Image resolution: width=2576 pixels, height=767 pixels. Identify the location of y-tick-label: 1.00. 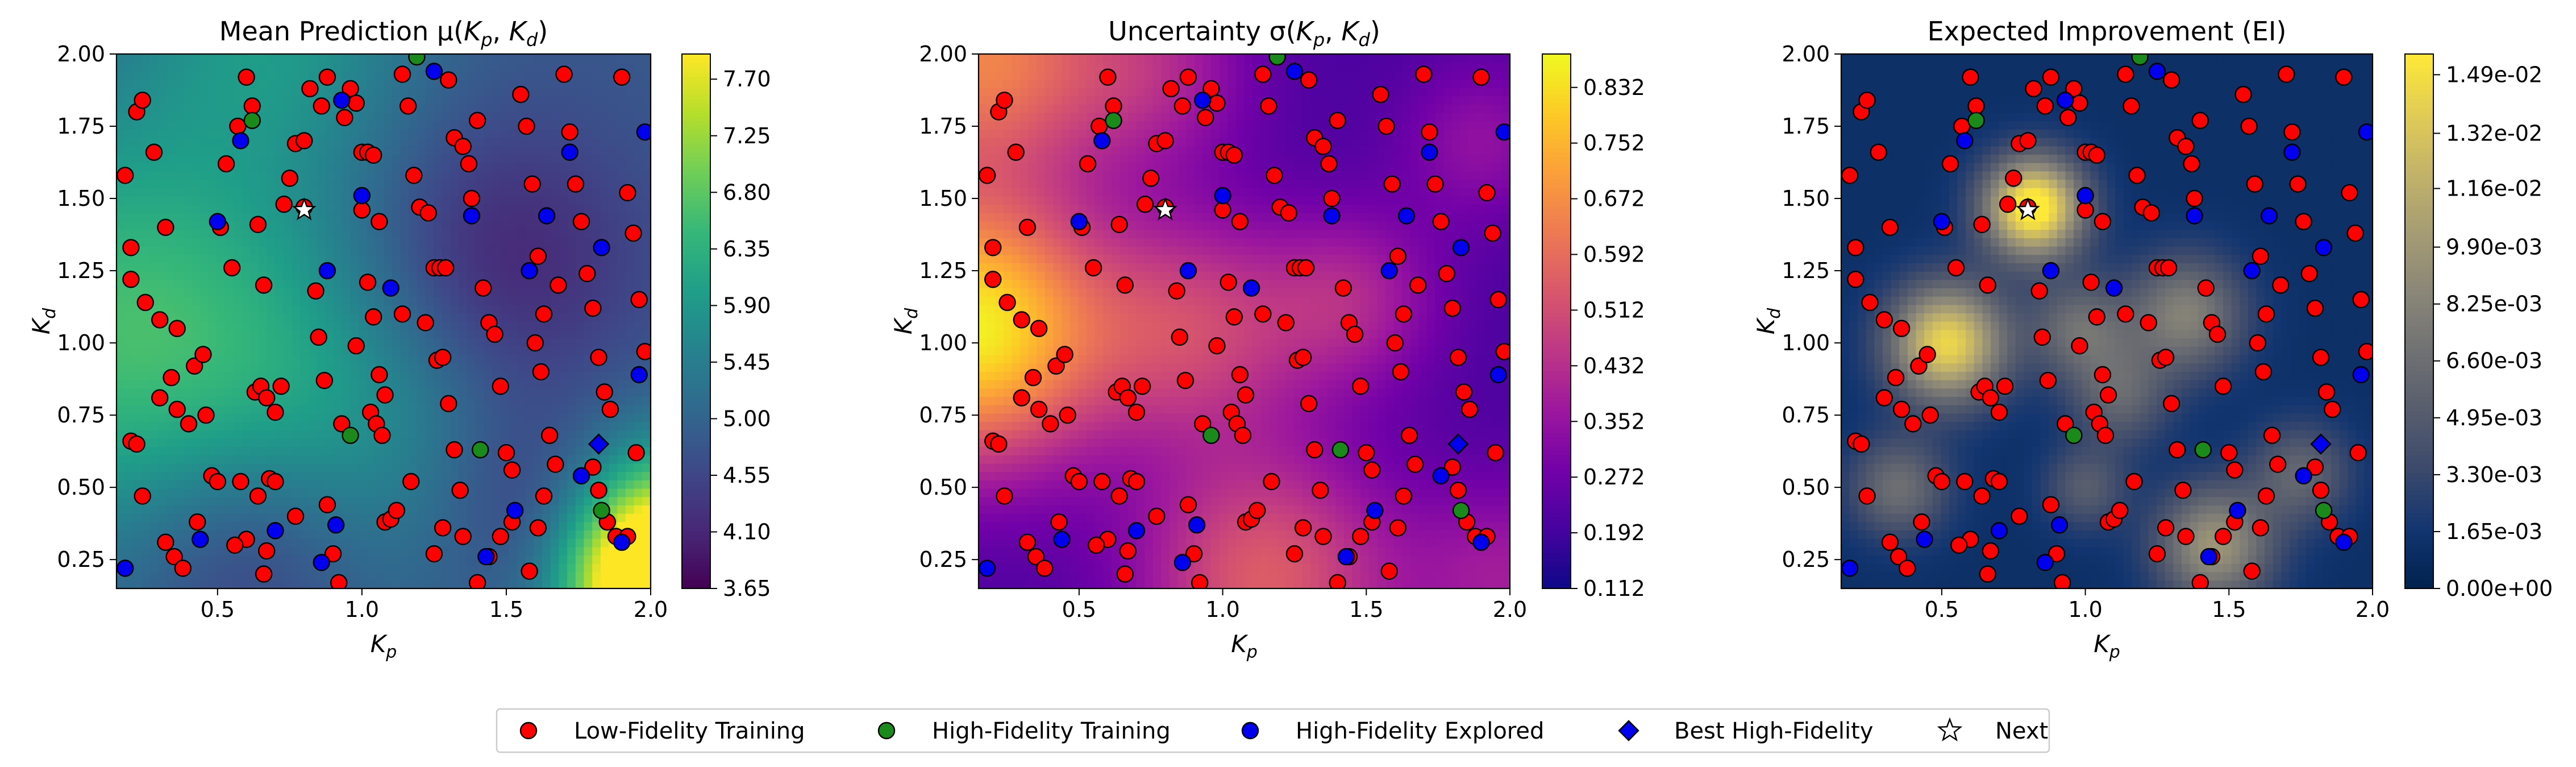
(943, 342).